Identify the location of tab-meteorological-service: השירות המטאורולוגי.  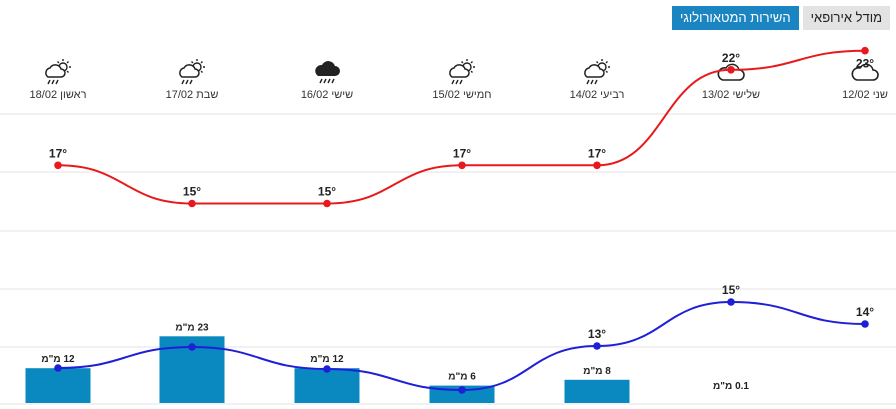
(735, 18).